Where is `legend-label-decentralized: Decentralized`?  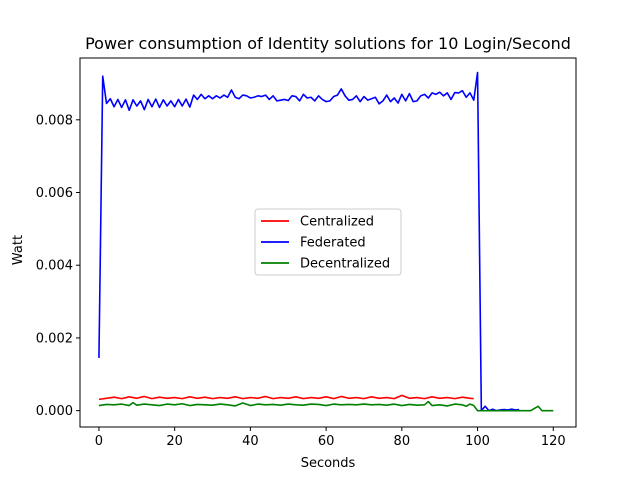
legend-label-decentralized: Decentralized is located at coordinates (345, 264).